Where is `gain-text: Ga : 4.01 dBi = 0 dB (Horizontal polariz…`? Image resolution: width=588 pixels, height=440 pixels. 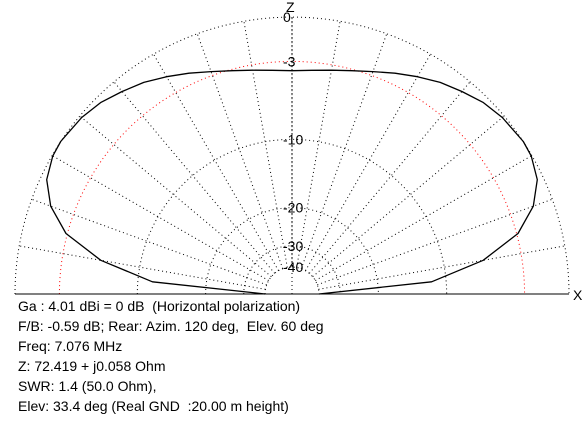 gain-text: Ga : 4.01 dBi = 0 dB (Horizontal polariz… is located at coordinates (159, 306).